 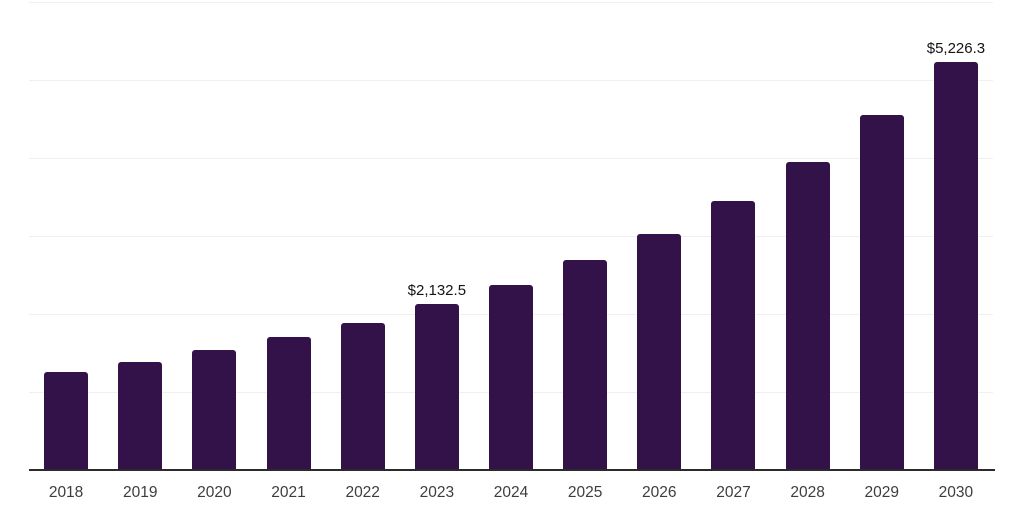 I want to click on x-tick-2021: 2021, so click(x=288, y=492).